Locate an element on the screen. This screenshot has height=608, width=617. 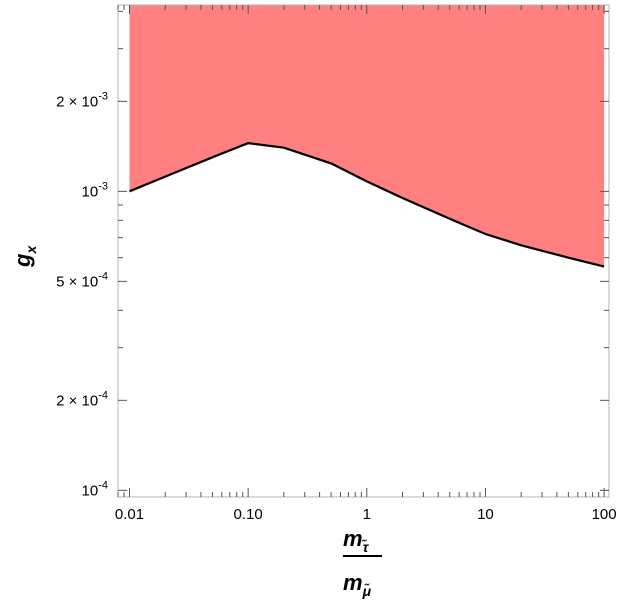
y-tick-label: 2 × 10⁻⁴ is located at coordinates (82, 399).